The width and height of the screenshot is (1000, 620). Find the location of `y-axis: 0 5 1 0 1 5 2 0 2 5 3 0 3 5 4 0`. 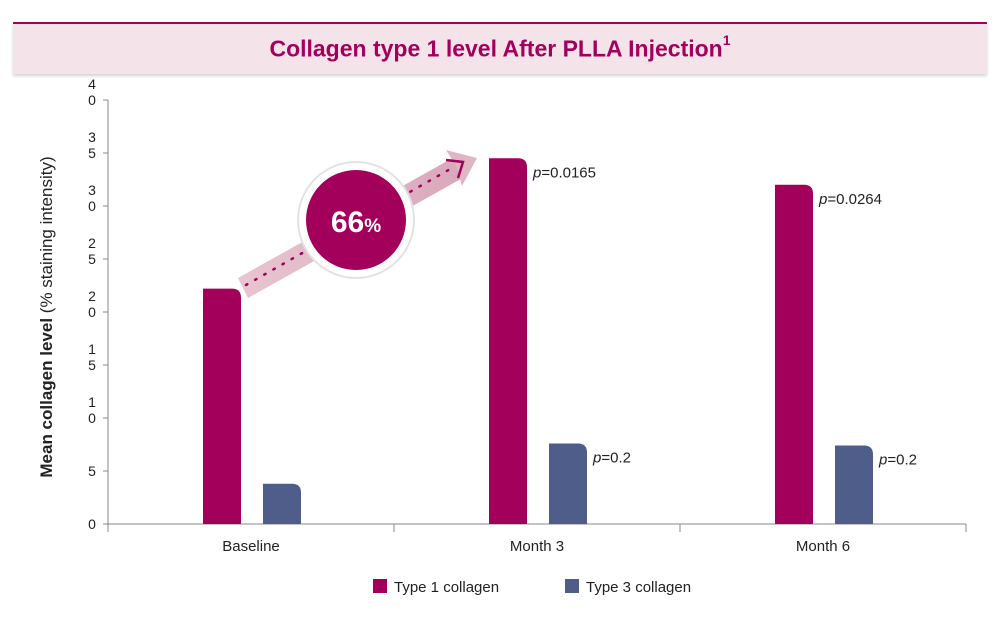

y-axis: 0 5 1 0 1 5 2 0 2 5 3 0 3 5 4 0 is located at coordinates (98, 304).